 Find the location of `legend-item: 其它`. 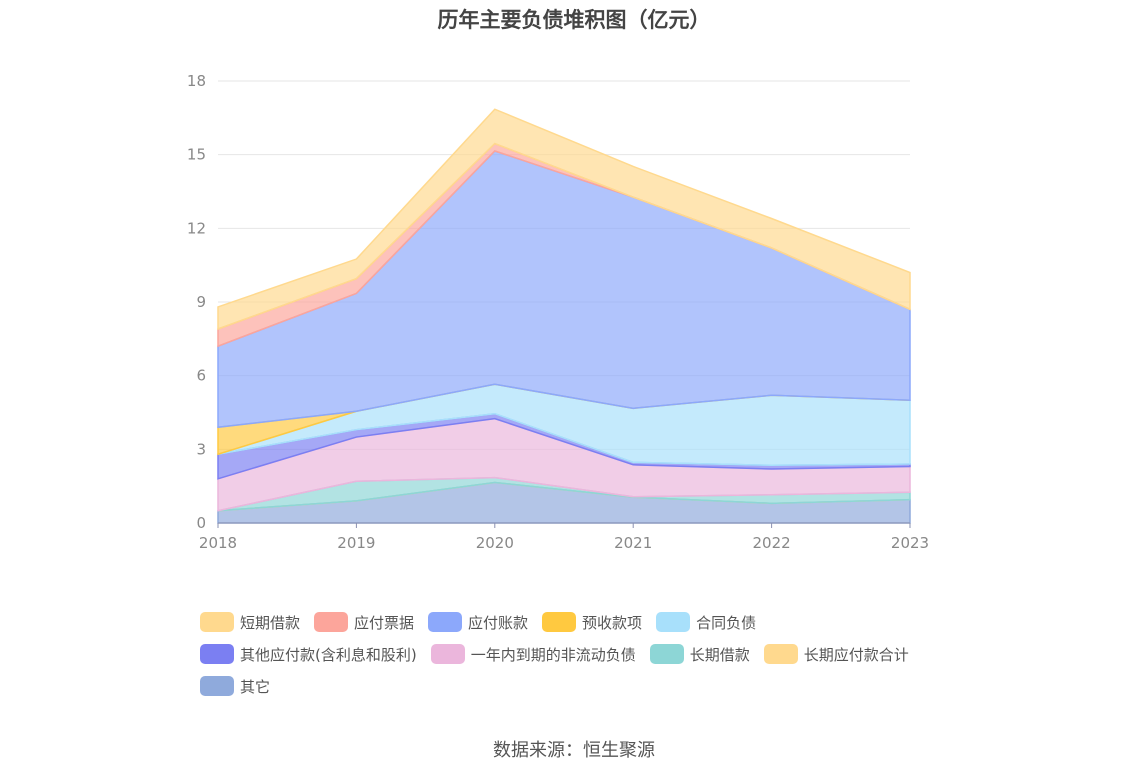

legend-item: 其它 is located at coordinates (235, 686).